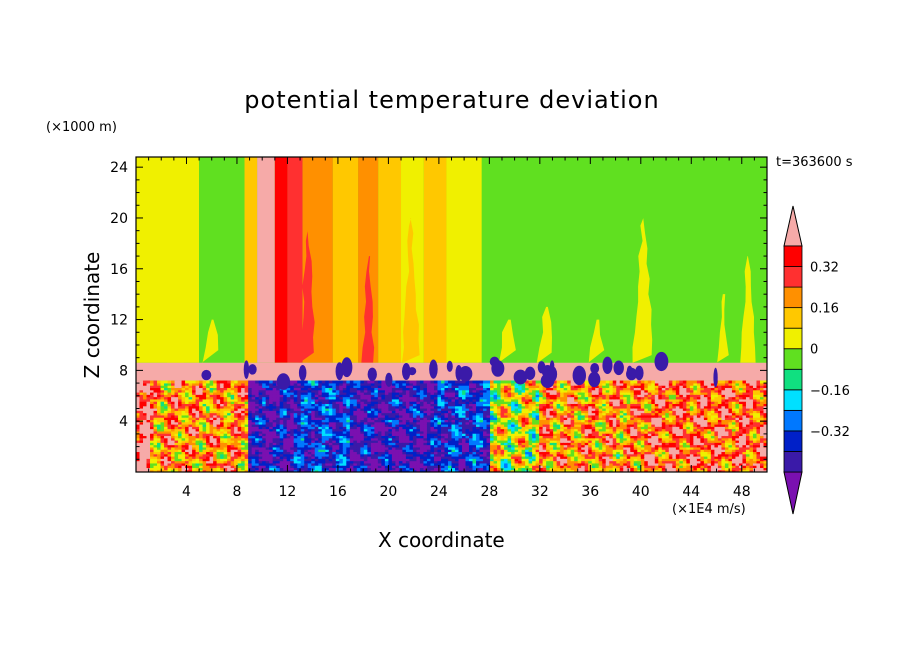 Image resolution: width=904 pixels, height=654 pixels. Describe the element at coordinates (251, 260) in the screenshot. I see `upper-column` at that location.